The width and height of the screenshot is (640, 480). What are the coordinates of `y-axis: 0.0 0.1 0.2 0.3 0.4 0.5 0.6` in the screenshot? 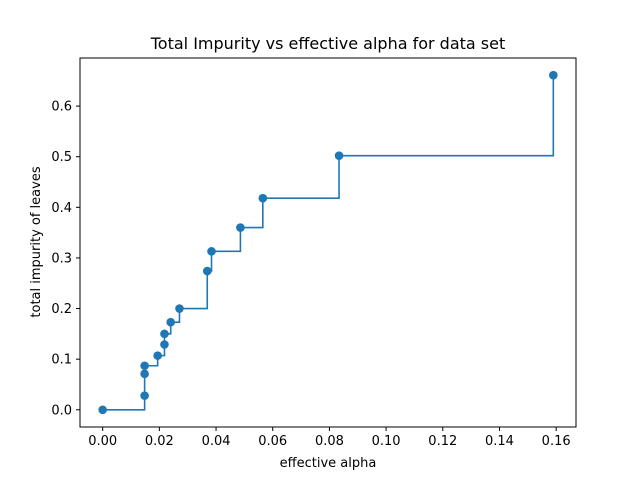 It's located at (65, 259).